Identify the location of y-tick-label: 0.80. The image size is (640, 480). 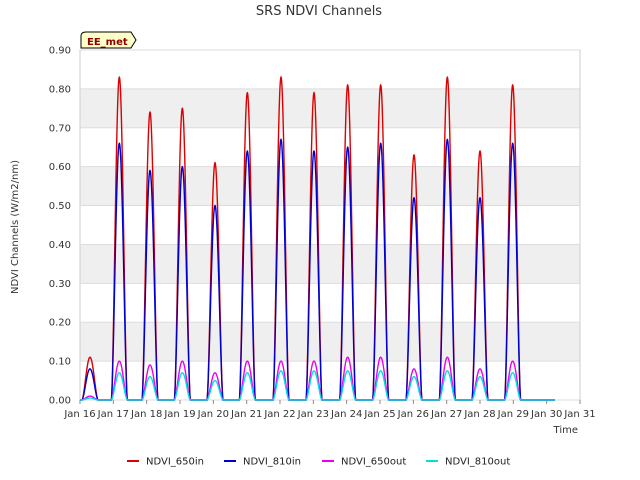
(60, 89).